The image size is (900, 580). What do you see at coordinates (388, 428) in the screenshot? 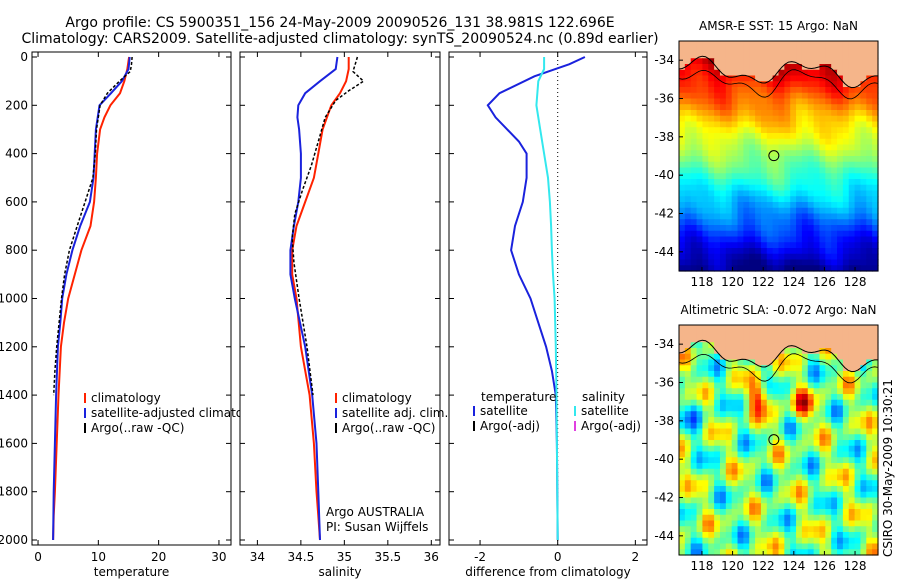
I see `legend-label: Argo(..raw -QC)` at bounding box center [388, 428].